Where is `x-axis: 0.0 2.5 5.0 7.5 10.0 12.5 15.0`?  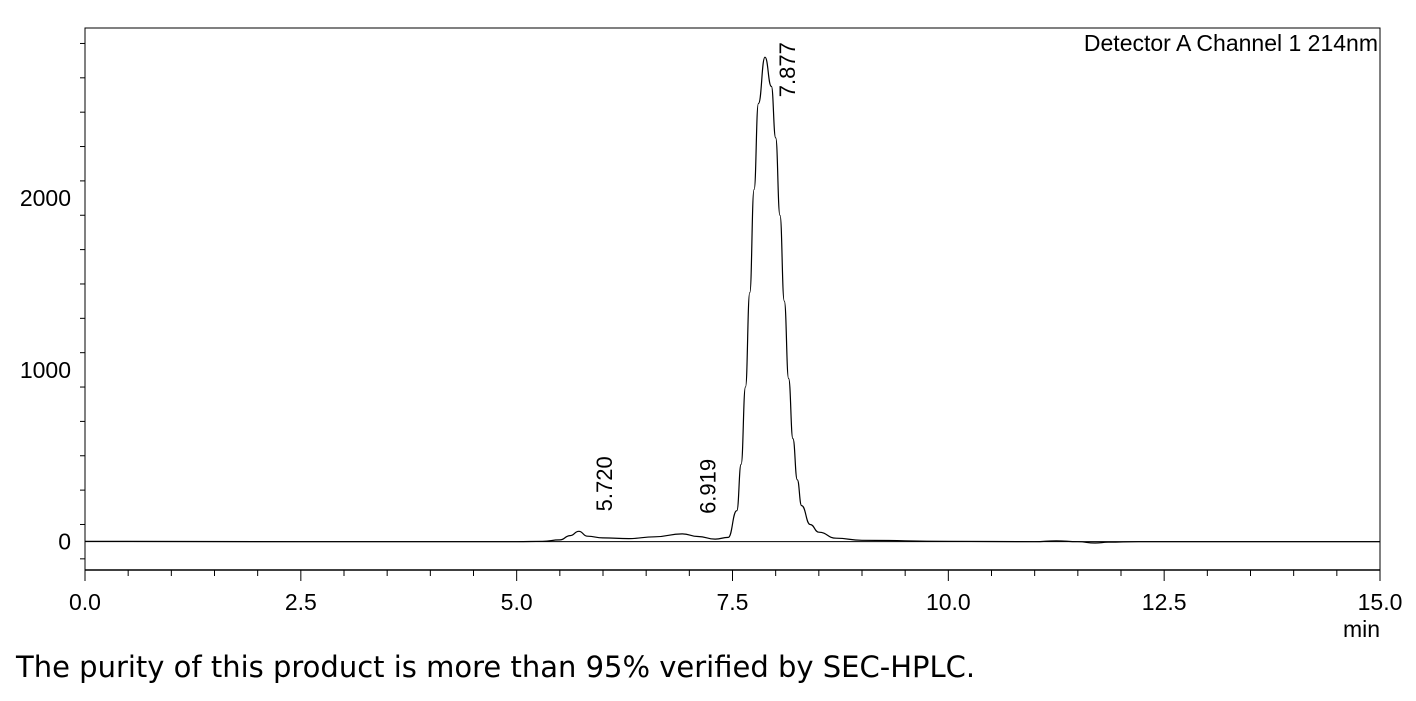
x-axis: 0.0 2.5 5.0 7.5 10.0 12.5 15.0 is located at coordinates (736, 592).